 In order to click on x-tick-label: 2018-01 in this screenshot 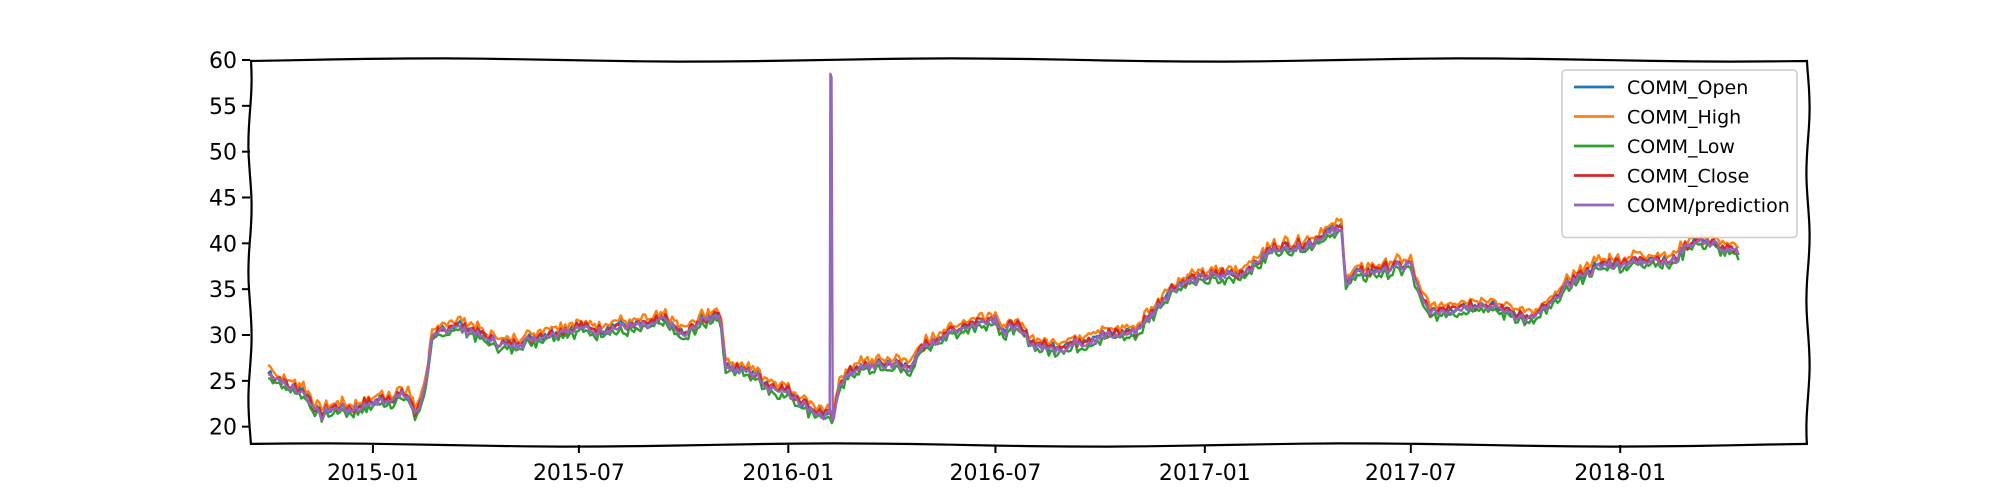, I will do `click(1620, 473)`.